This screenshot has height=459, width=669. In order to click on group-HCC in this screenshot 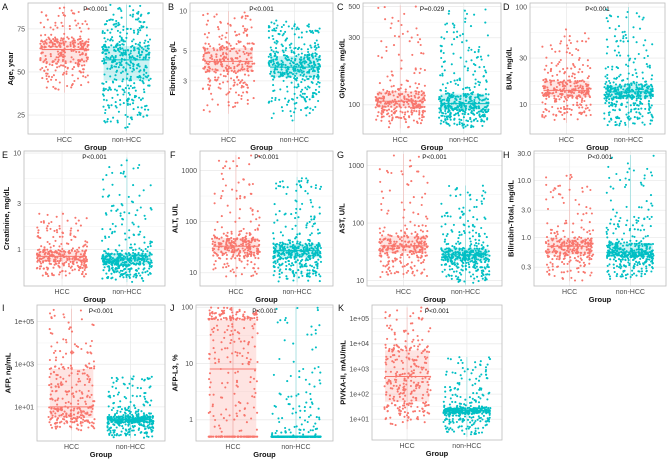, I will do `click(64, 49)`.